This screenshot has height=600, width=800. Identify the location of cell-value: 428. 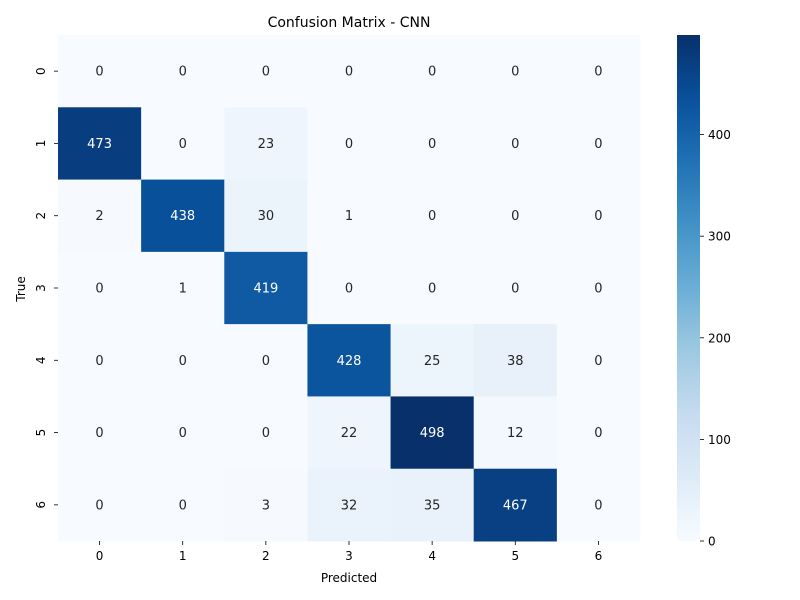
(349, 361).